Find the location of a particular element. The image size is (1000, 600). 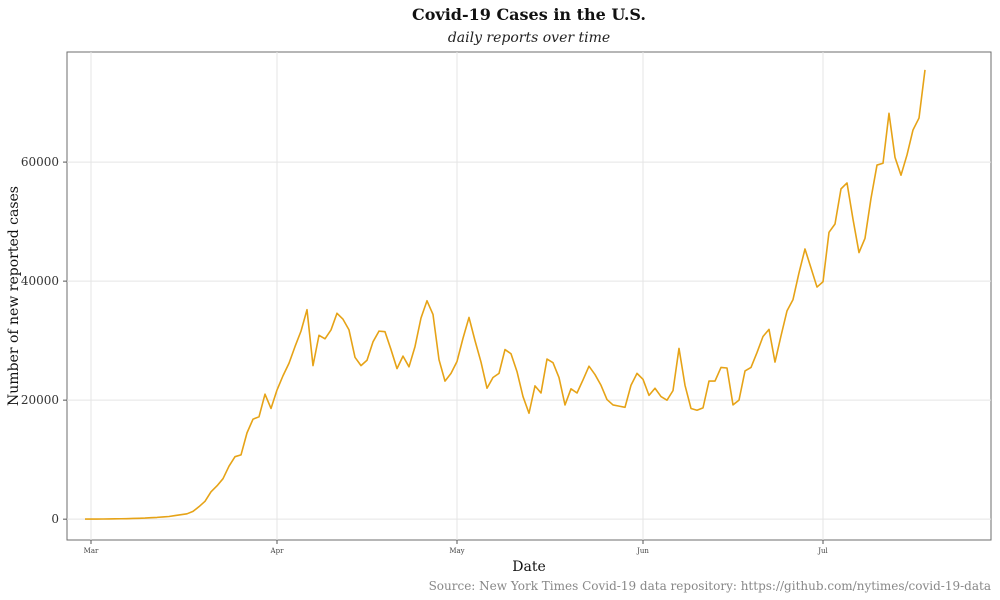

y-axis-title: Number of new reported cases is located at coordinates (14, 296).